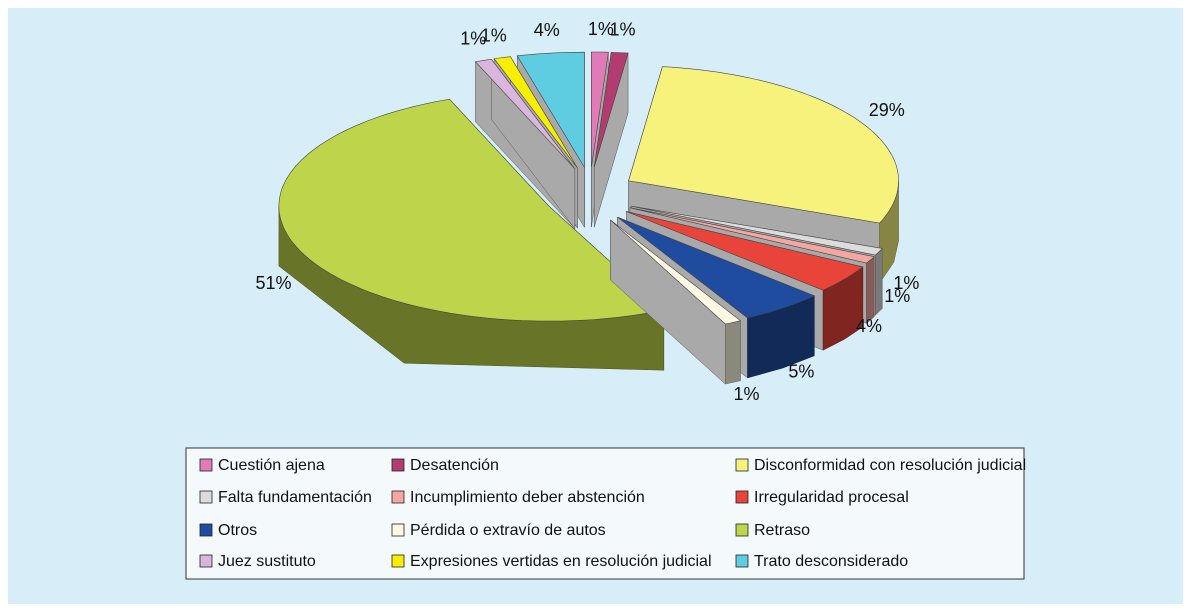 The width and height of the screenshot is (1191, 612). What do you see at coordinates (831, 497) in the screenshot?
I see `legend-label: Irregularidad procesal` at bounding box center [831, 497].